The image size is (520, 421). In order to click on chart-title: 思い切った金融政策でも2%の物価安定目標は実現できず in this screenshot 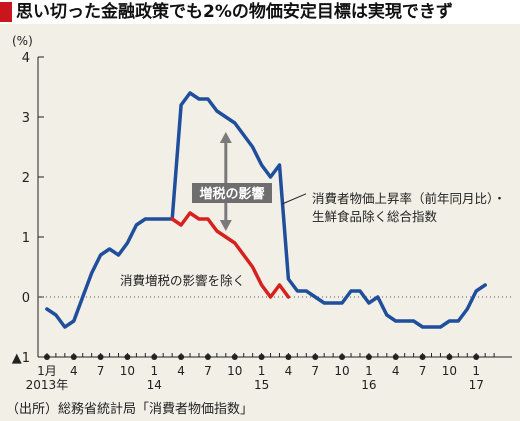, I will do `click(234, 12)`.